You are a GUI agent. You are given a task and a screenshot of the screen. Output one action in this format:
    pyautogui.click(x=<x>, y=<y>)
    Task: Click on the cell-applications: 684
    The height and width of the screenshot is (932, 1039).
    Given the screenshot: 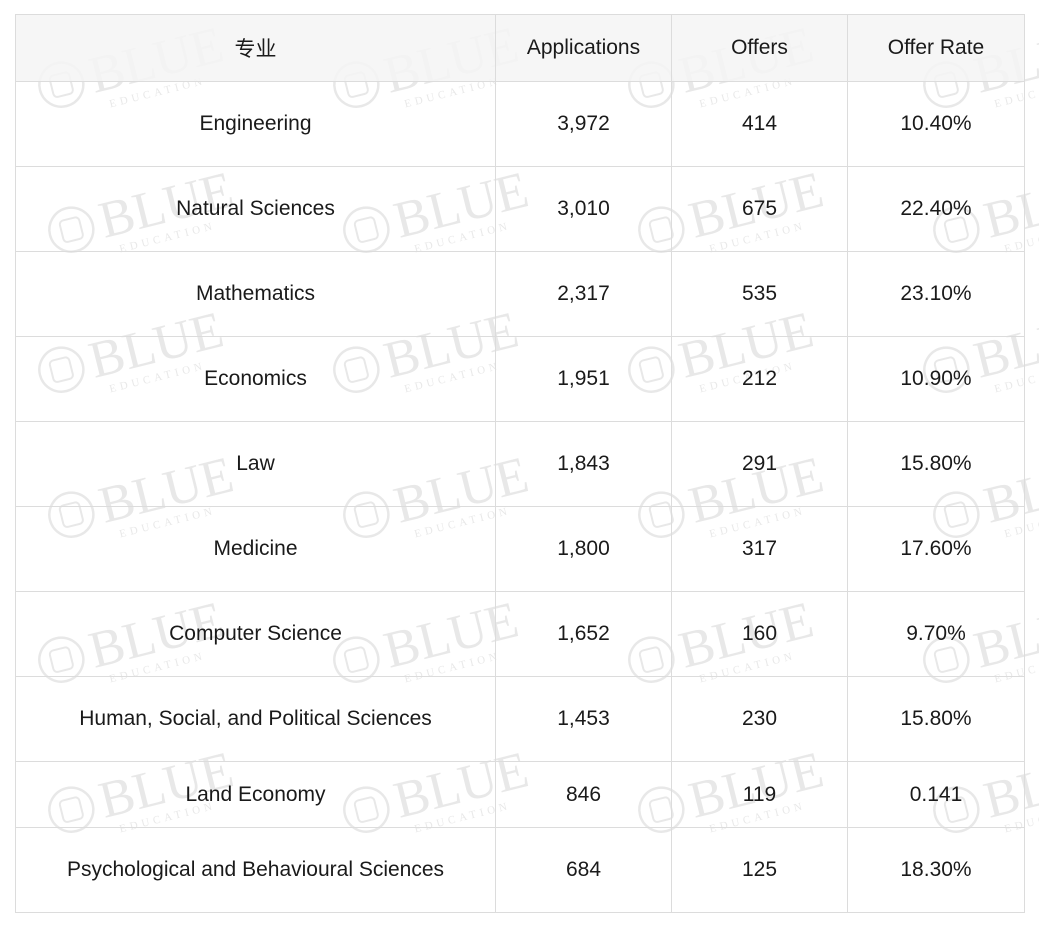 What is the action you would take?
    pyautogui.click(x=583, y=870)
    